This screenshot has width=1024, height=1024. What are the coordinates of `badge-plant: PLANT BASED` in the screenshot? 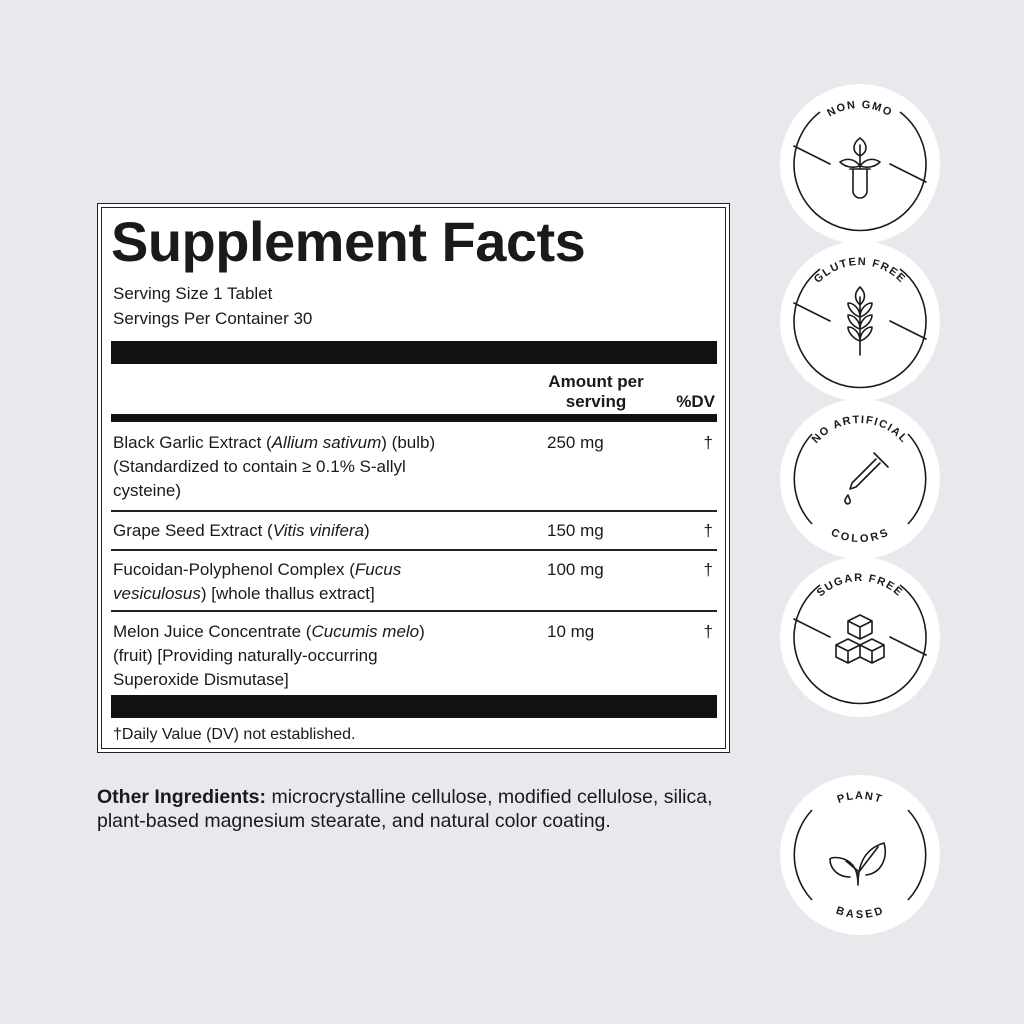 It's located at (860, 855).